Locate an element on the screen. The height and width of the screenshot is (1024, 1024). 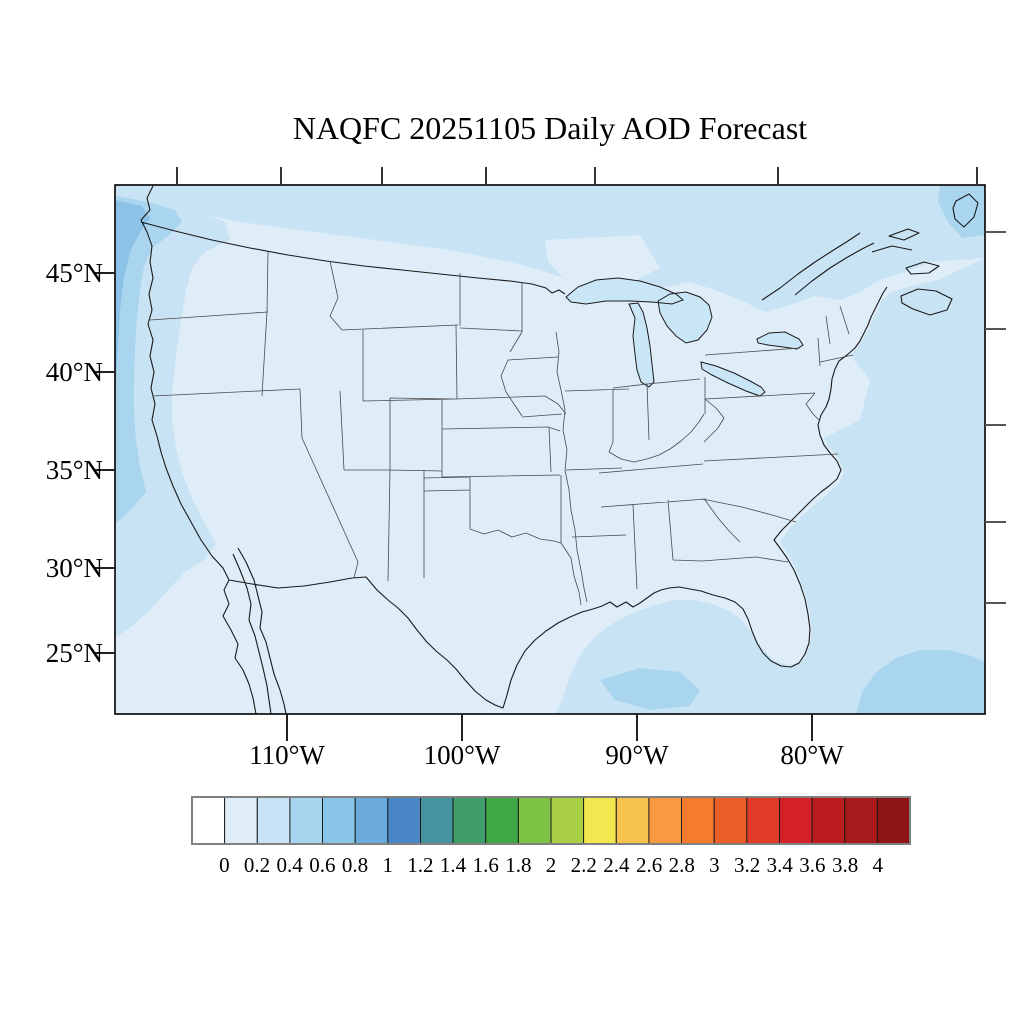
colorbar-tick: 0.2 is located at coordinates (257, 865).